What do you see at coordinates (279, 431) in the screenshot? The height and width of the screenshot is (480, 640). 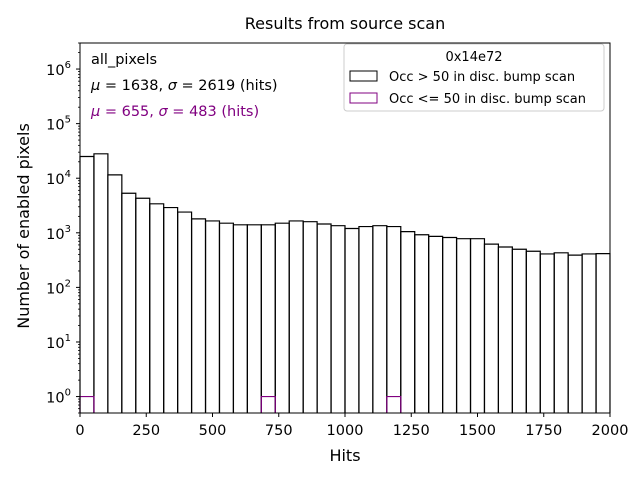 I see `x-tick-label: 750` at bounding box center [279, 431].